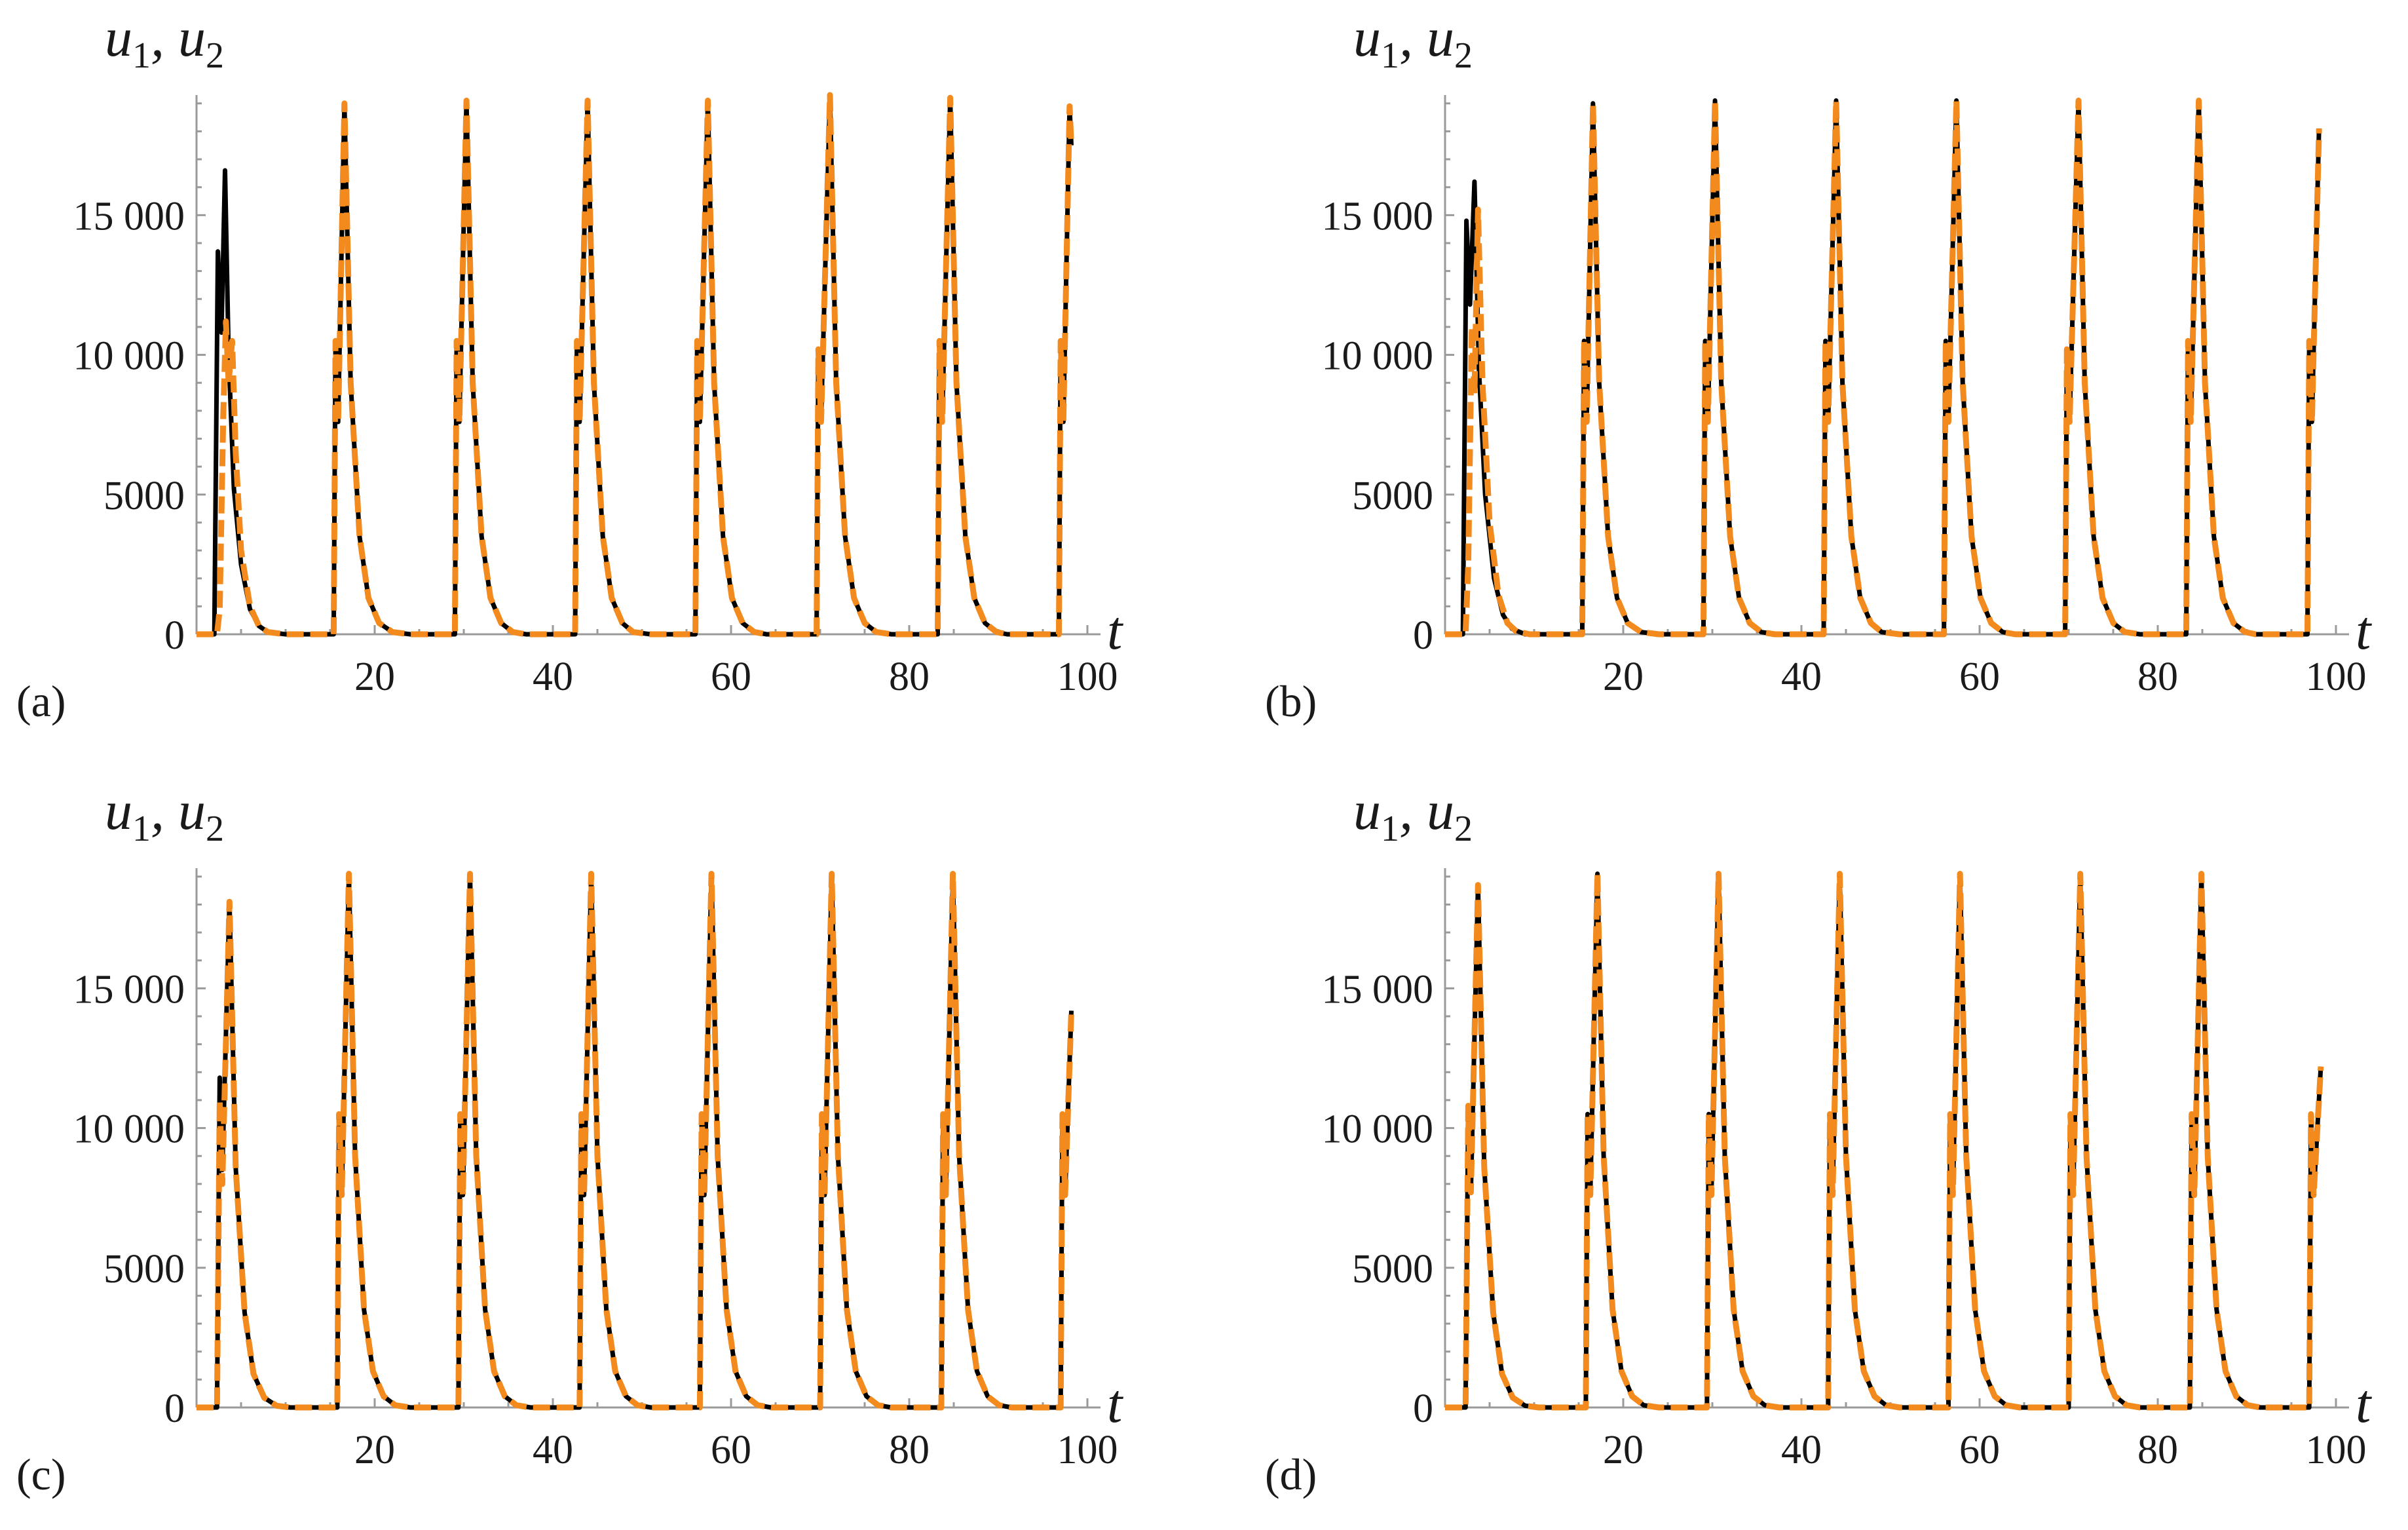 The height and width of the screenshot is (1530, 2408). I want to click on panel-label: (c), so click(41, 1474).